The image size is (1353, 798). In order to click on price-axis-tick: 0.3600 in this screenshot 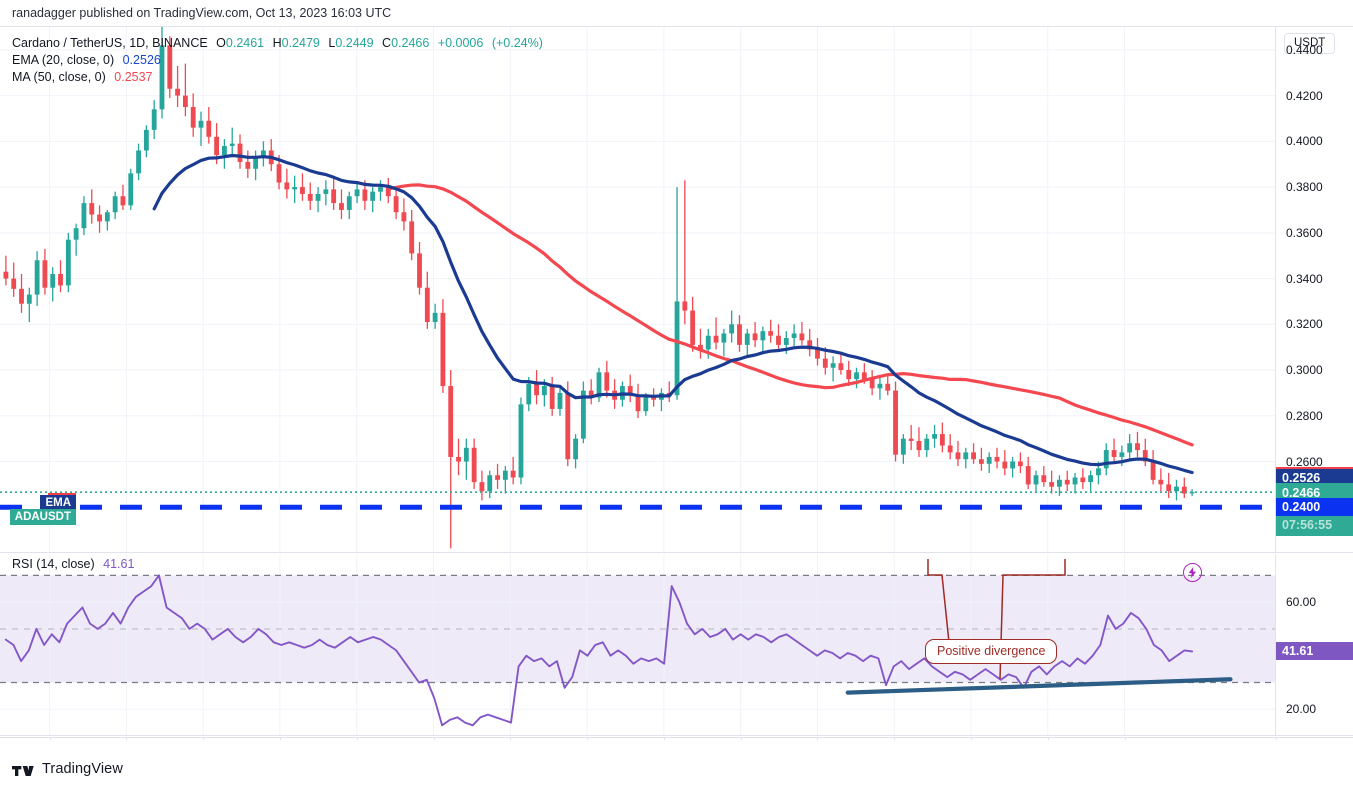, I will do `click(1304, 232)`.